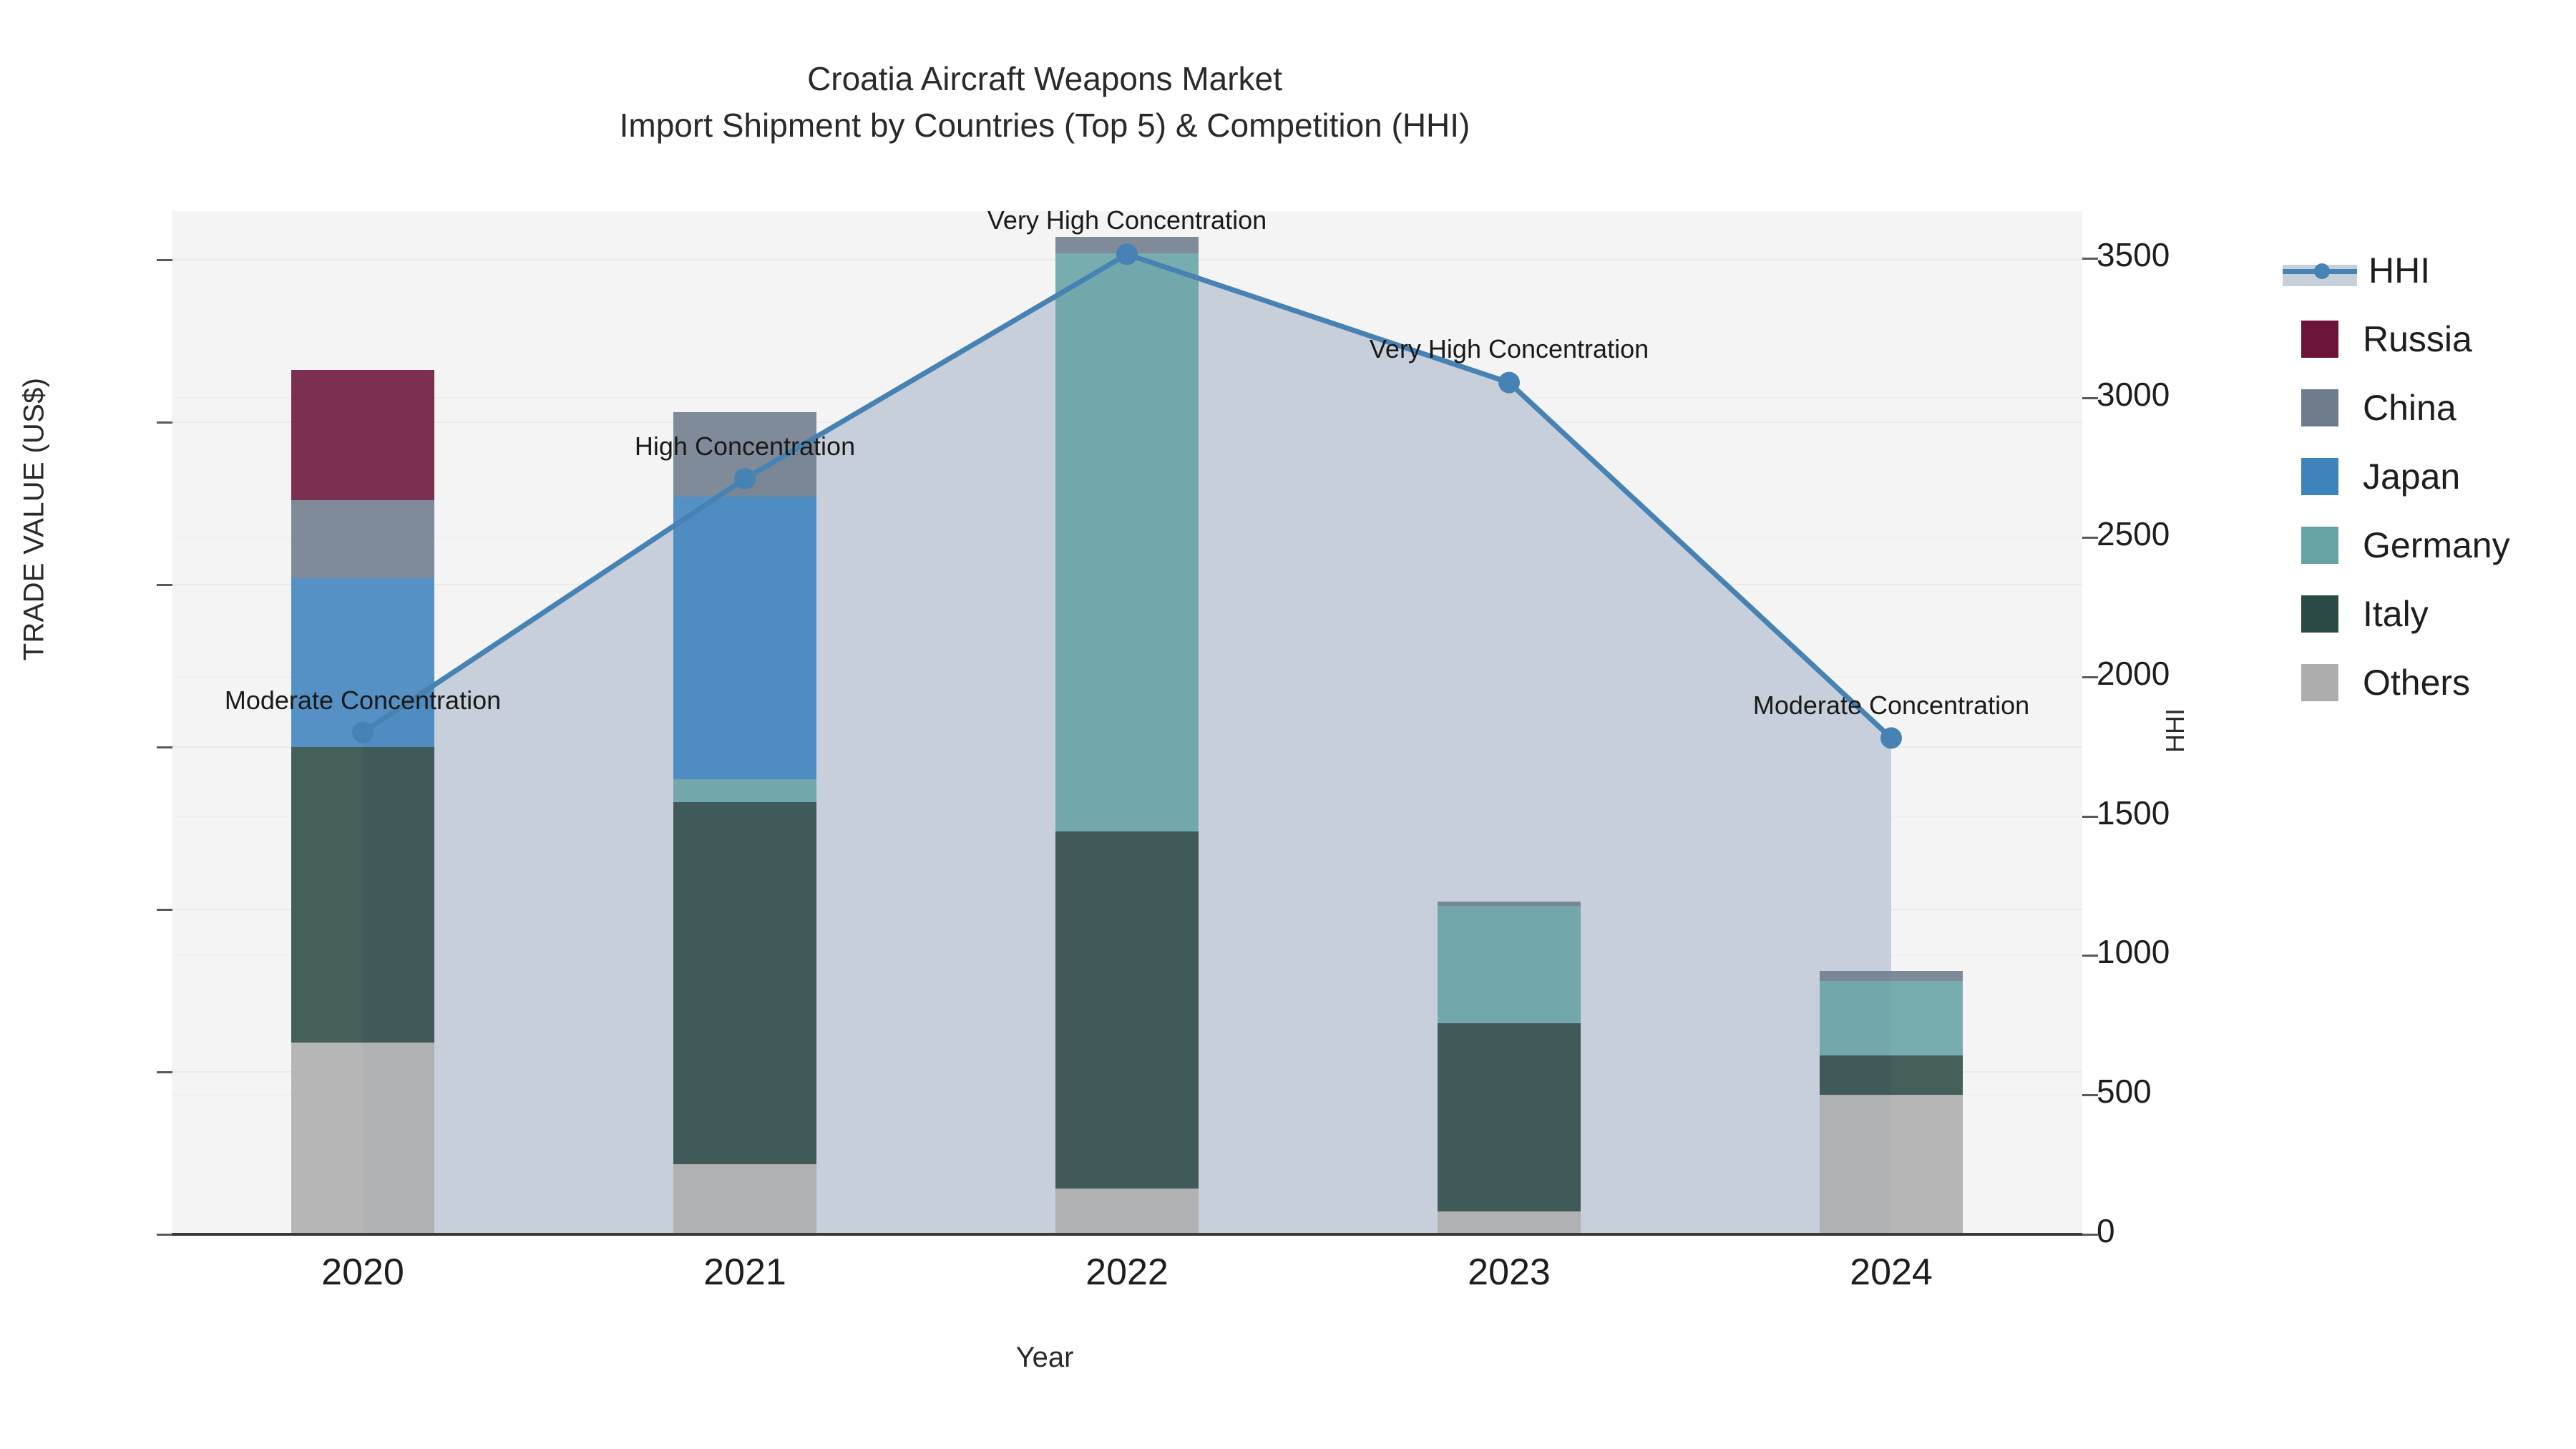  I want to click on chart-legend: HHI Russia China Japan Germany Italy Others, so click(2426, 476).